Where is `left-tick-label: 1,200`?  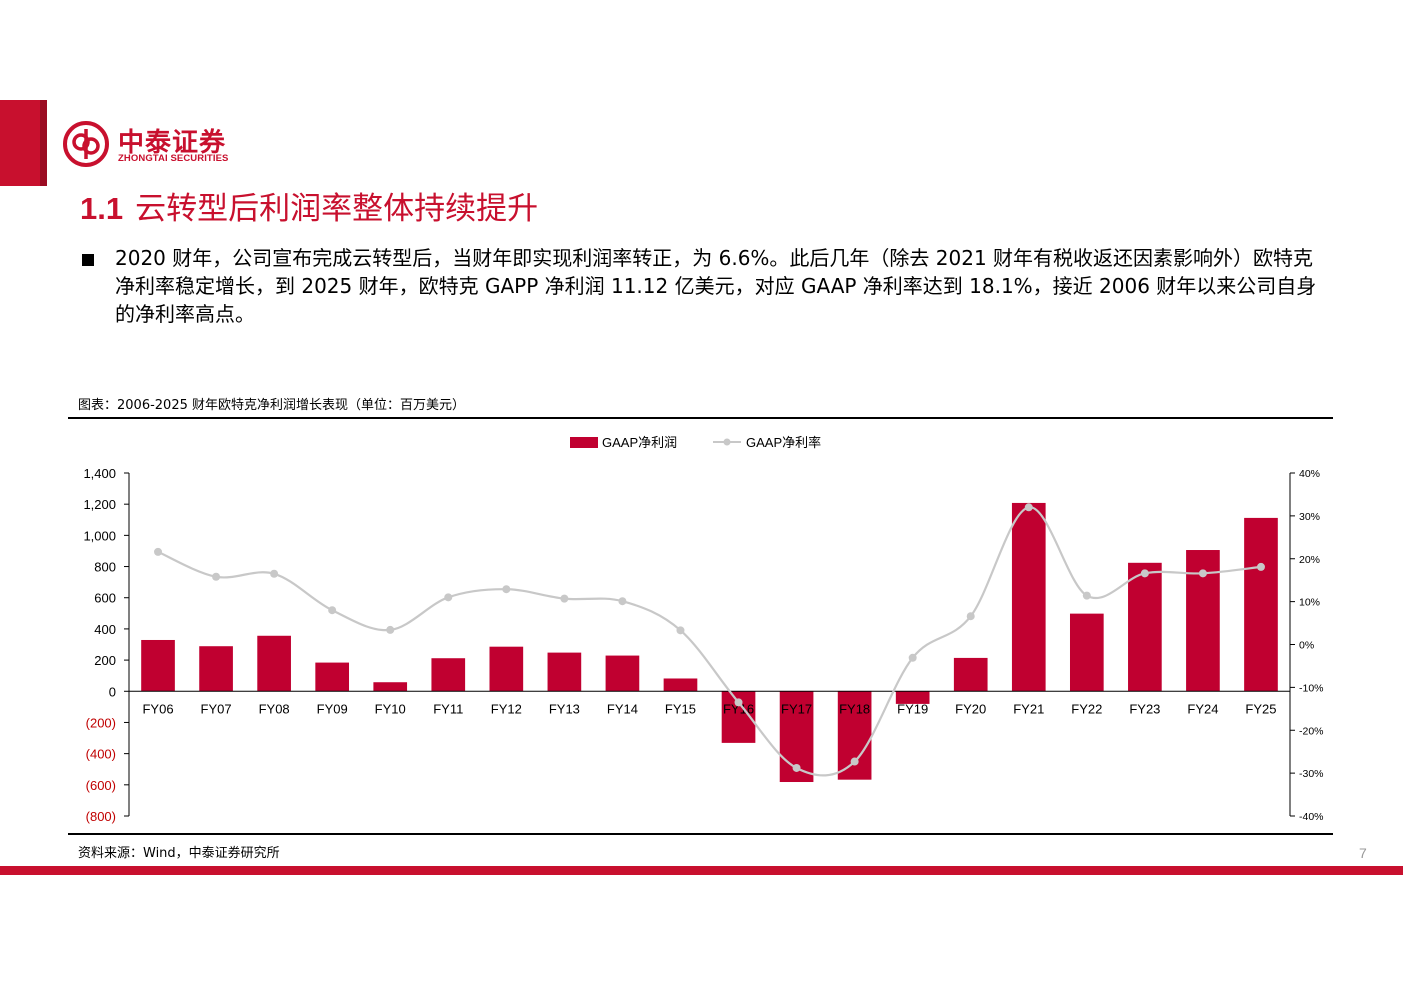 left-tick-label: 1,200 is located at coordinates (99, 504).